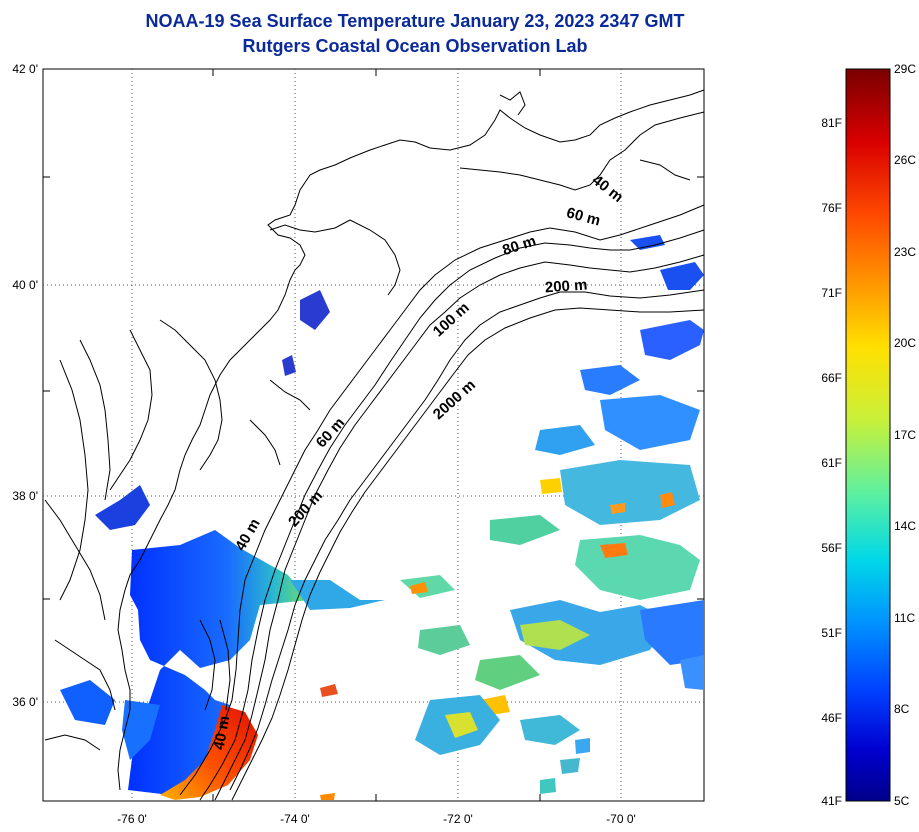 The width and height of the screenshot is (919, 832). Describe the element at coordinates (905, 69) in the screenshot. I see `celsius-label: 29C` at that location.